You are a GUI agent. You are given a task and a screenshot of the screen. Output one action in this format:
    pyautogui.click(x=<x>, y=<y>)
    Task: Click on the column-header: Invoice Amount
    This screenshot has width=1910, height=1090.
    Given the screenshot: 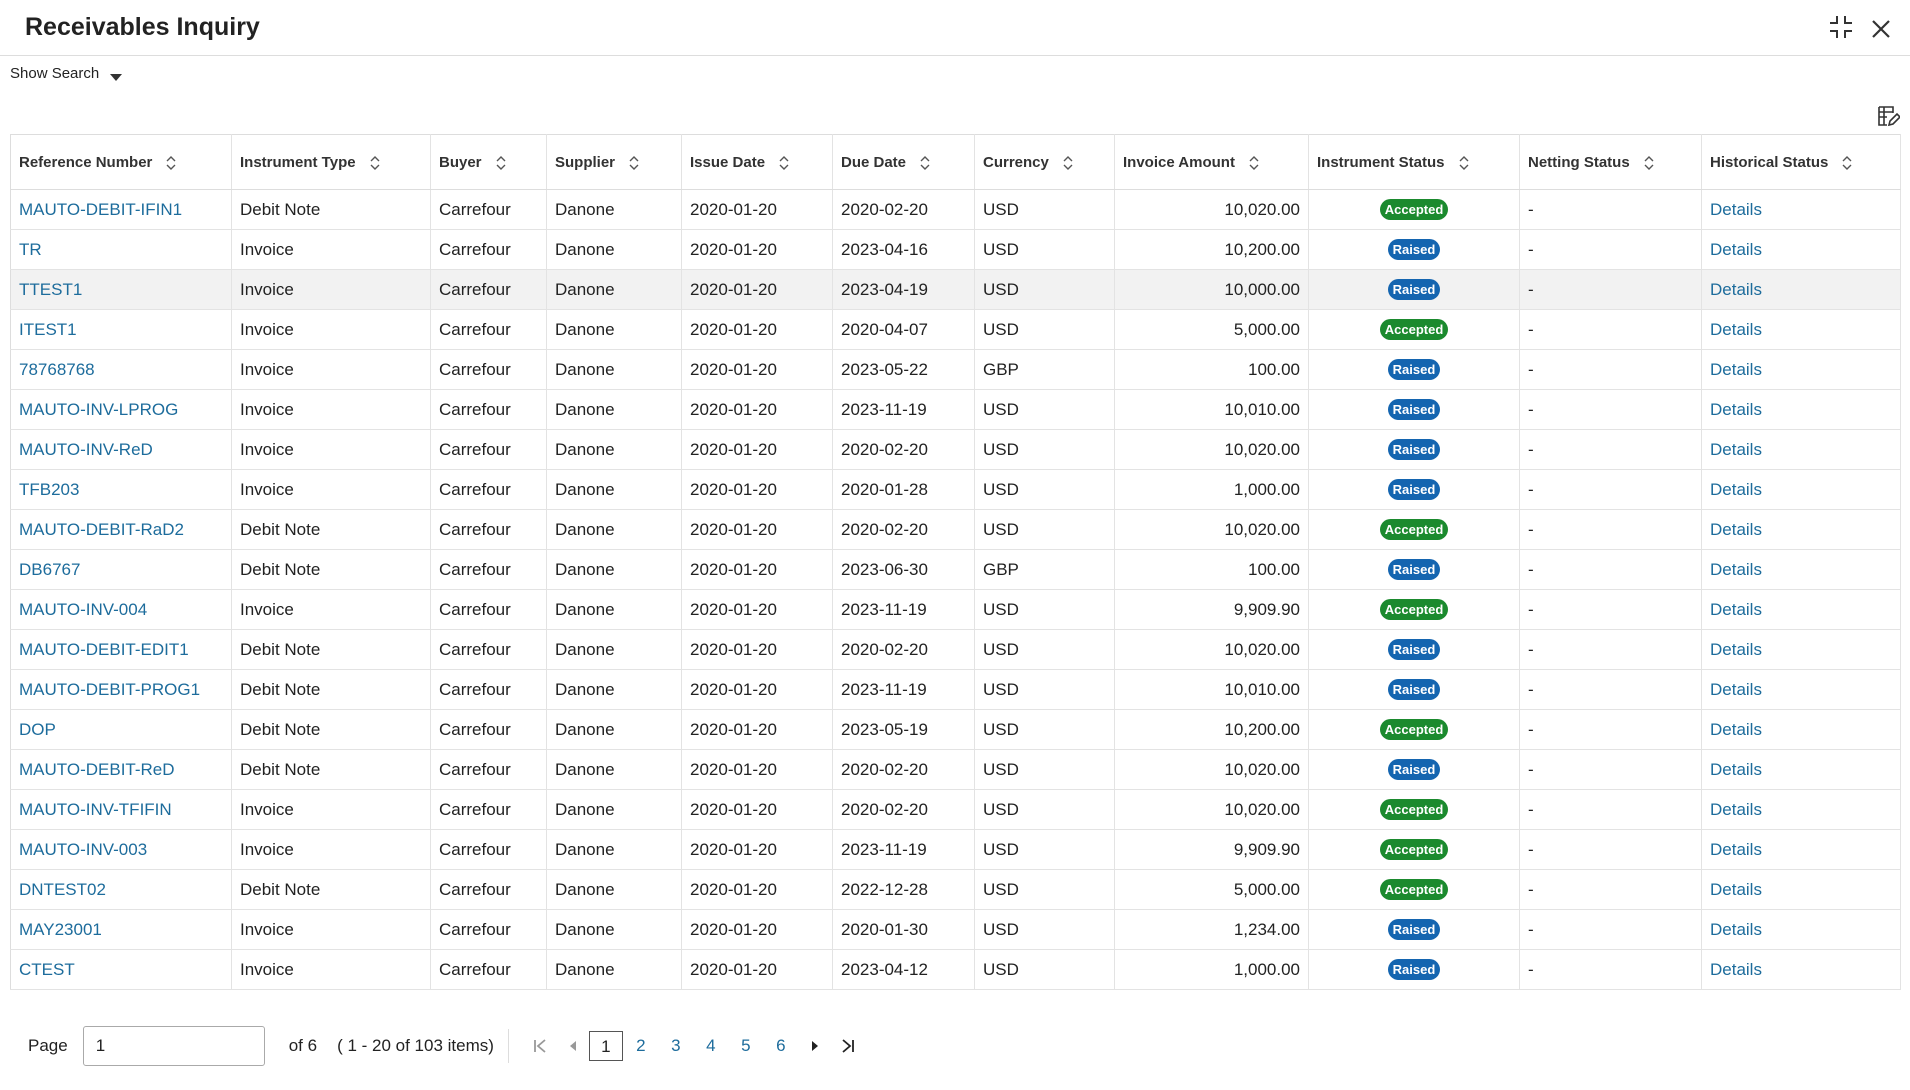 What is the action you would take?
    pyautogui.click(x=1211, y=162)
    